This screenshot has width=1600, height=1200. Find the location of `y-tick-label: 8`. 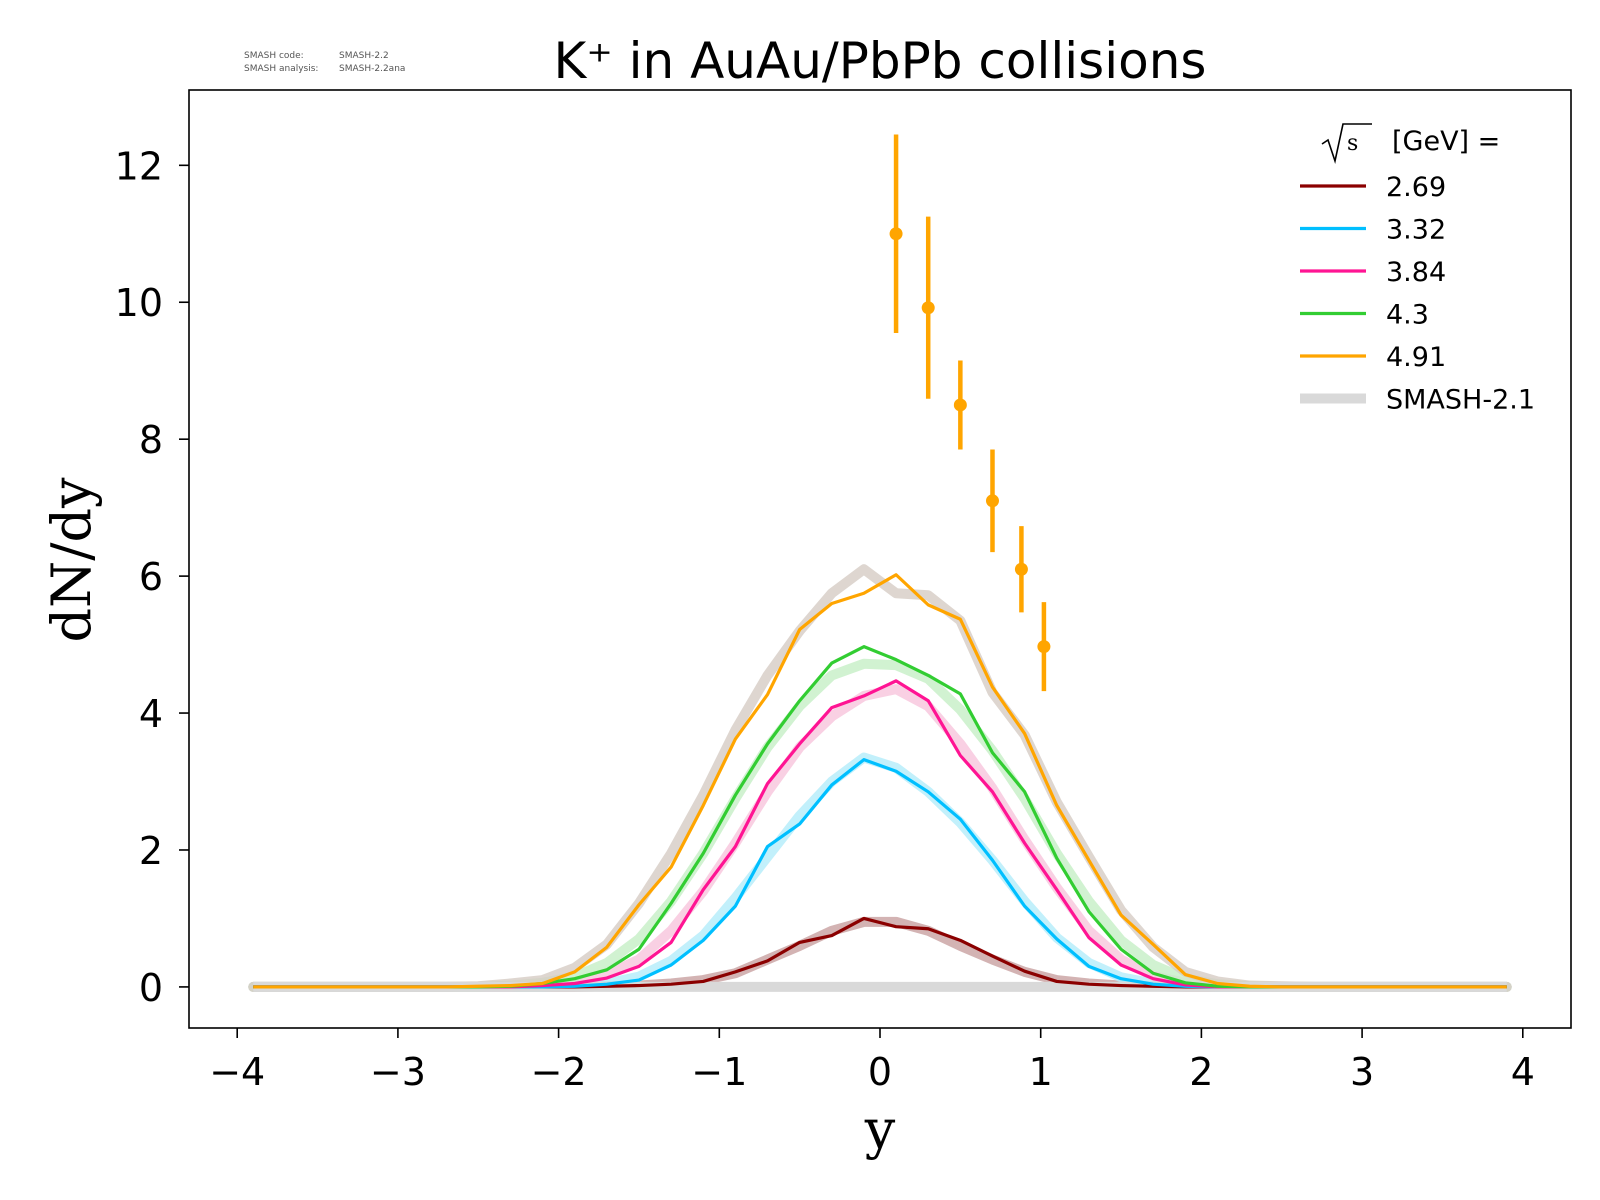

y-tick-label: 8 is located at coordinates (151, 440).